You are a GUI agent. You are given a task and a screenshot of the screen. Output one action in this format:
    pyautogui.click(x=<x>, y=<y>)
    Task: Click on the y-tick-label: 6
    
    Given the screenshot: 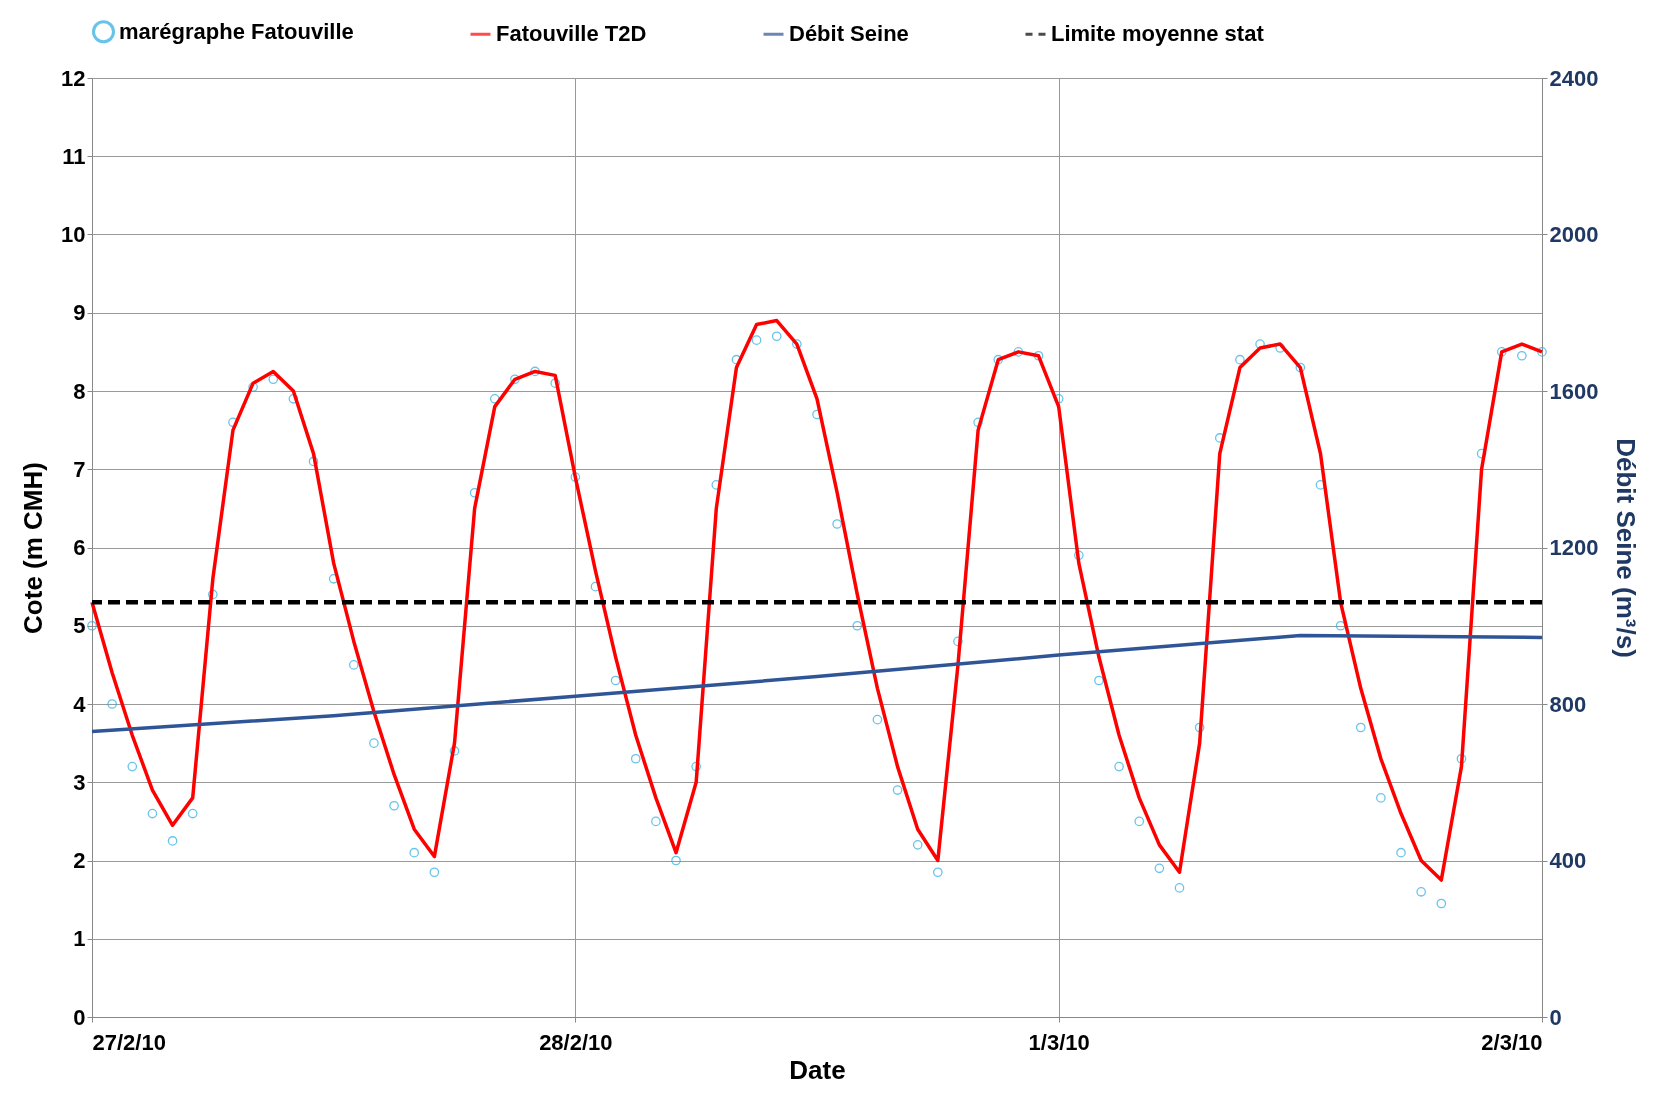 What is the action you would take?
    pyautogui.click(x=79, y=547)
    